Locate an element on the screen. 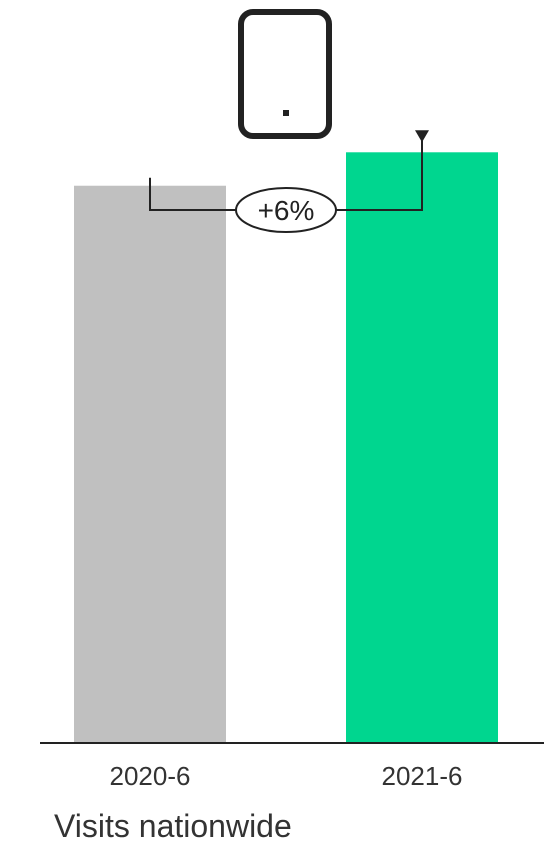 This screenshot has width=544, height=846. x-tick-labels: 2020-6 2021-6 is located at coordinates (286, 776).